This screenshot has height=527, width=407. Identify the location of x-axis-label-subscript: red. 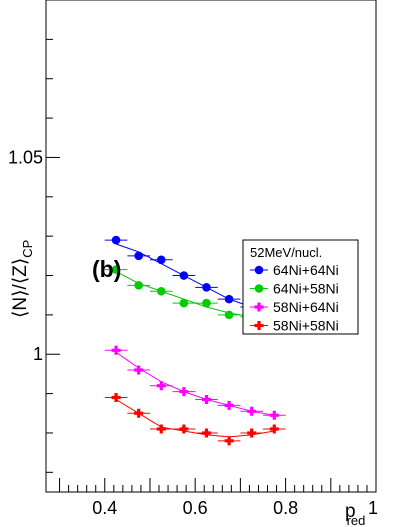
(356, 520).